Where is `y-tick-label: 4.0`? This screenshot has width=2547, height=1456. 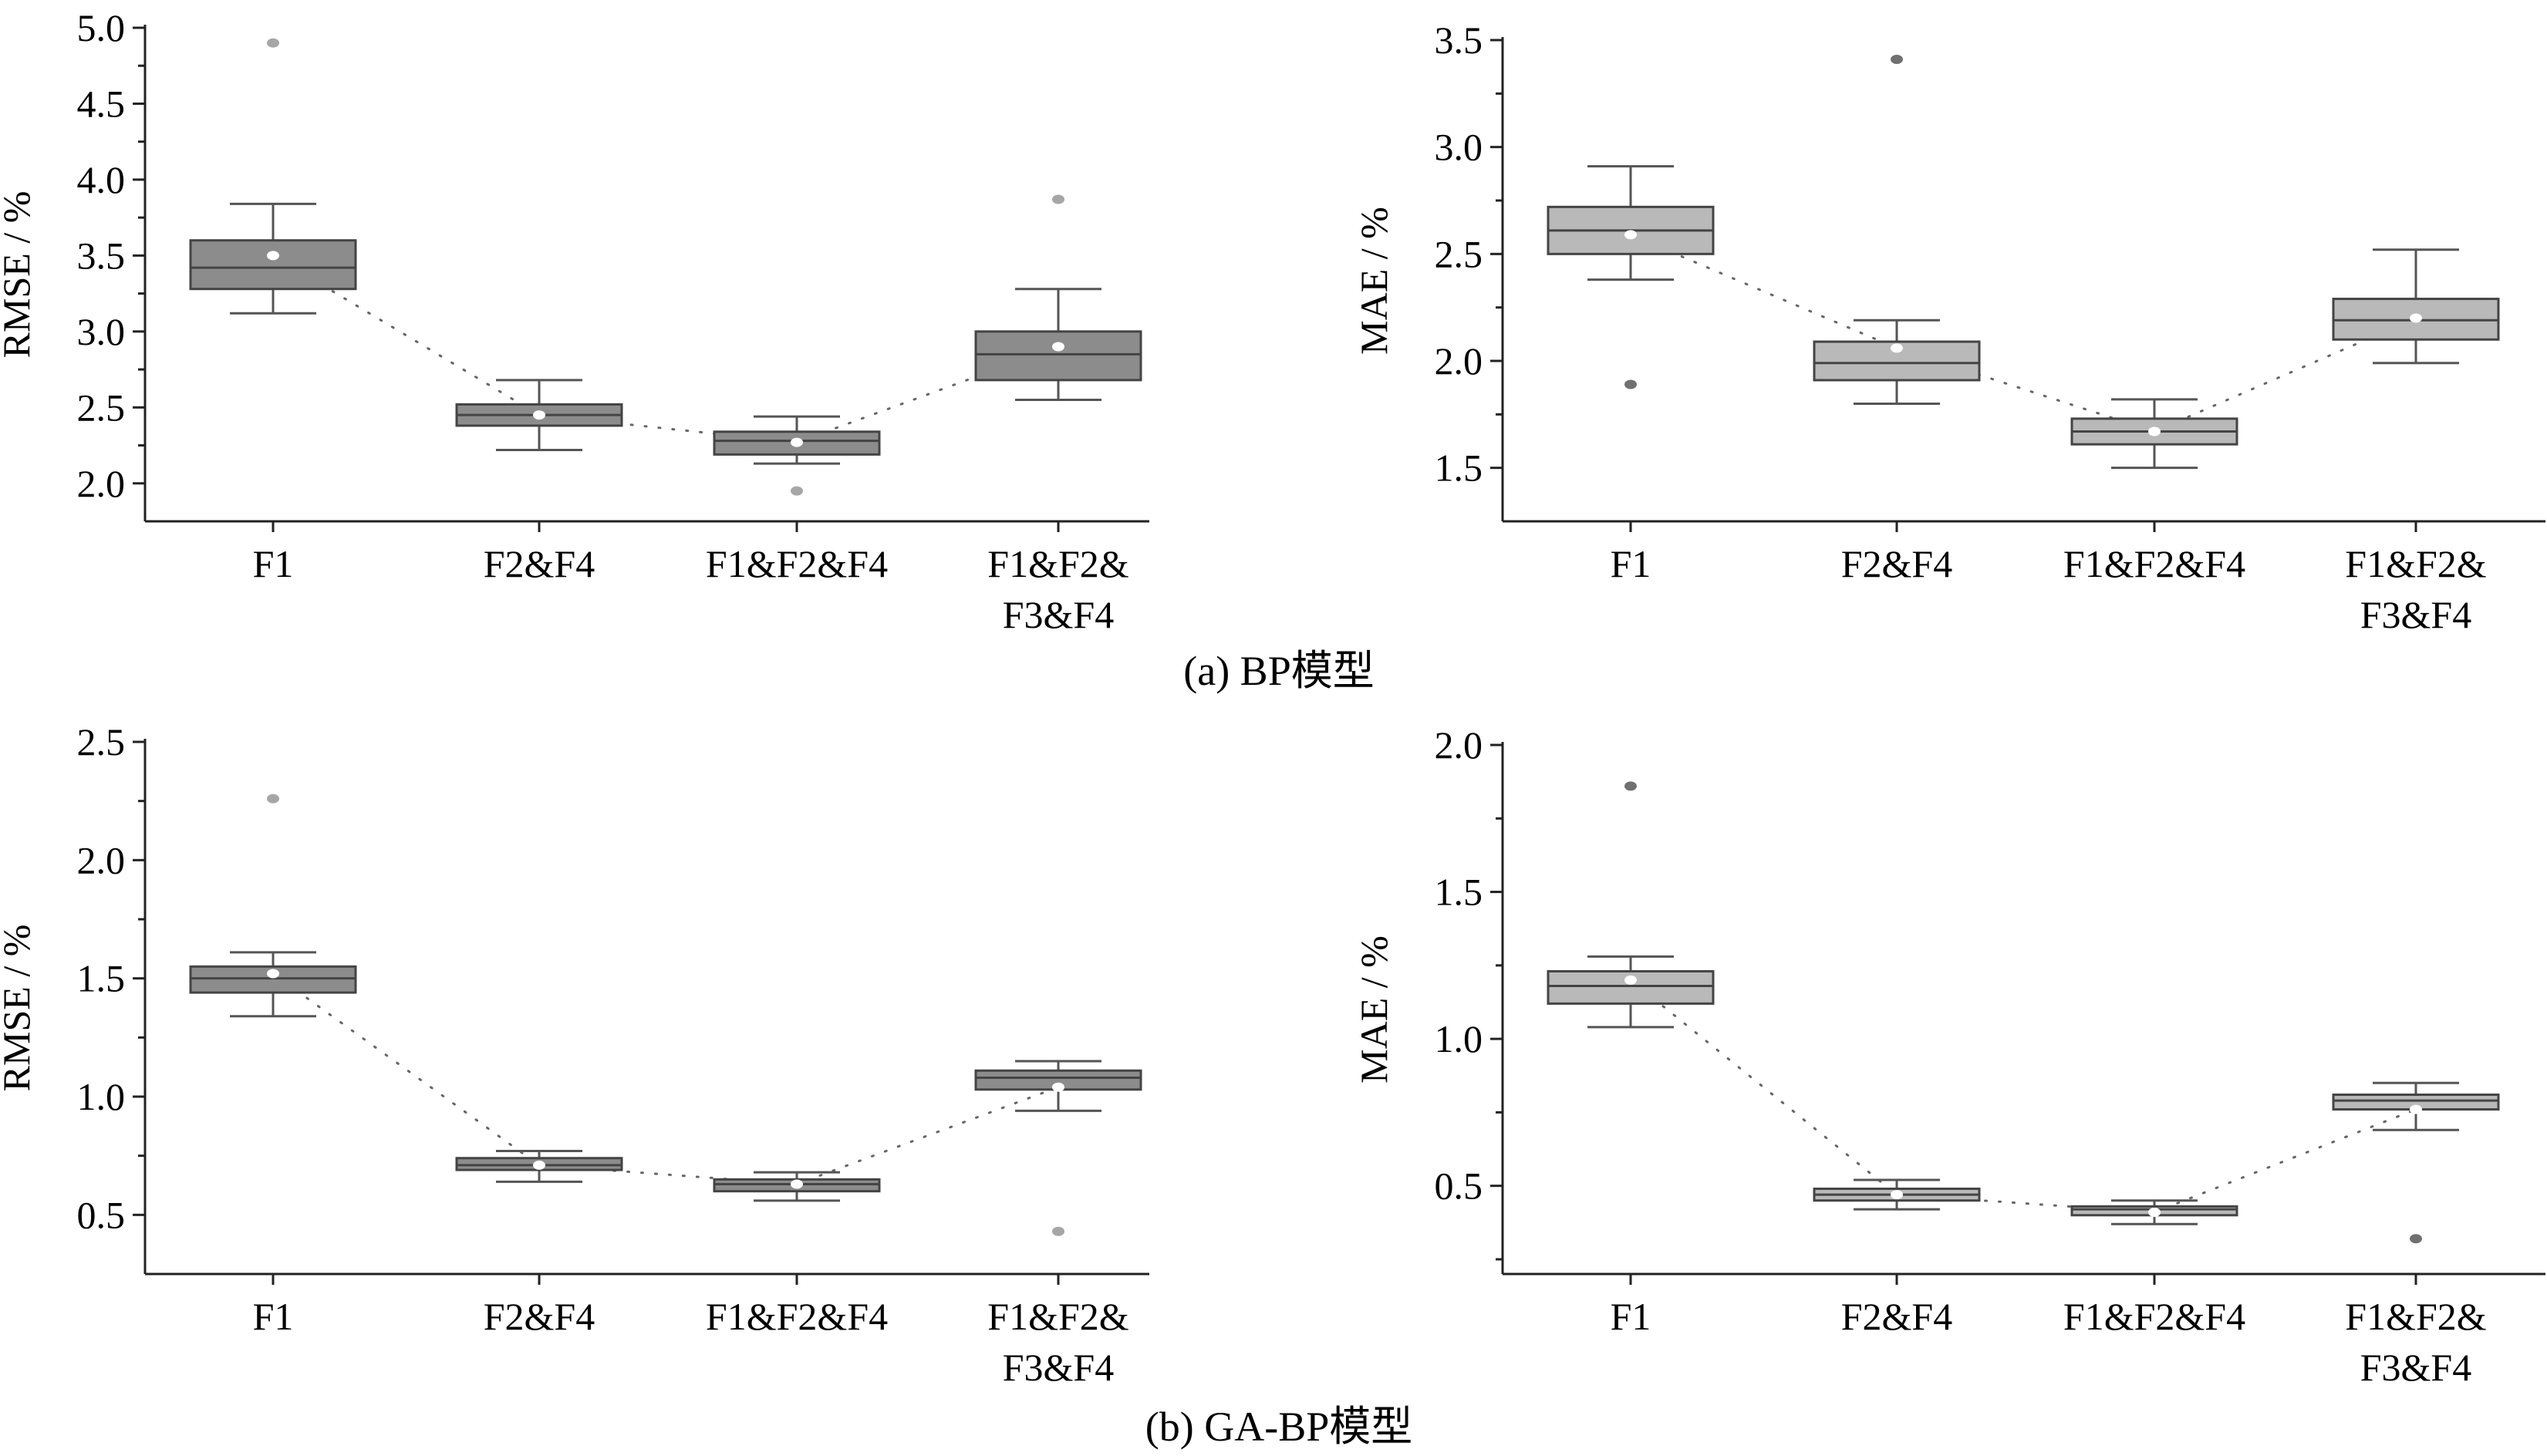 y-tick-label: 4.0 is located at coordinates (101, 180).